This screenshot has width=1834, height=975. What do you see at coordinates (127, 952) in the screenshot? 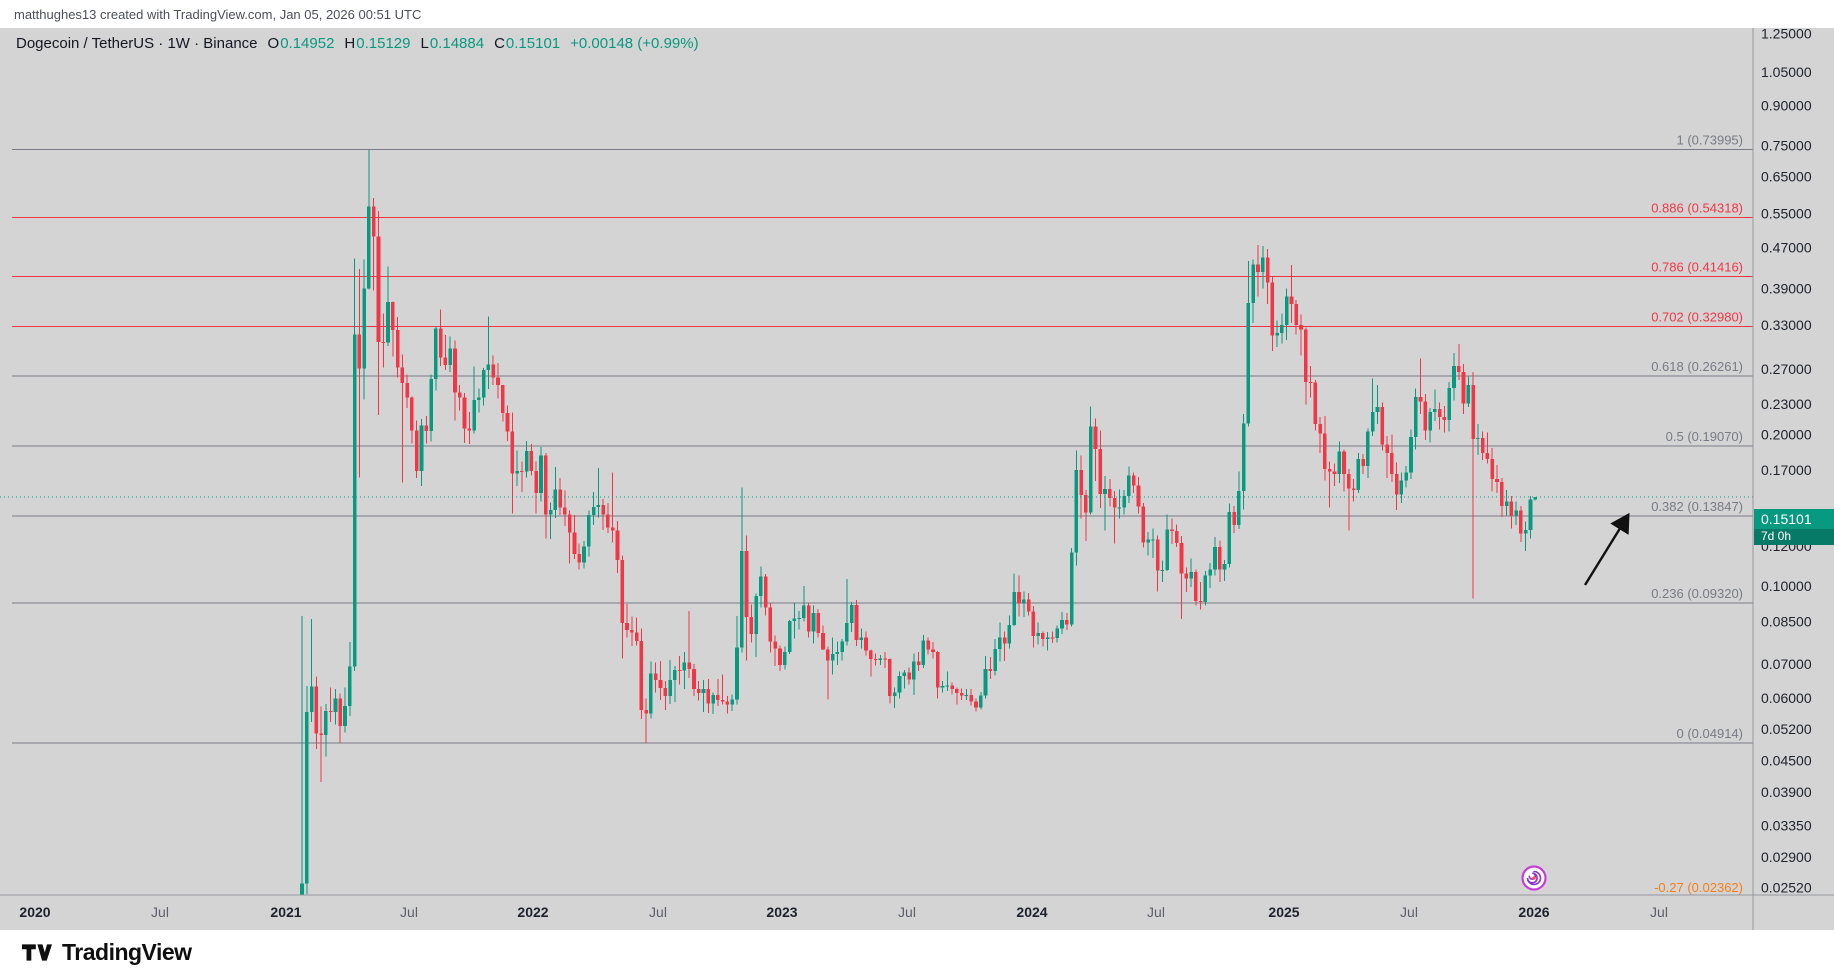
I see `tradingview-wordmark: TradingView` at bounding box center [127, 952].